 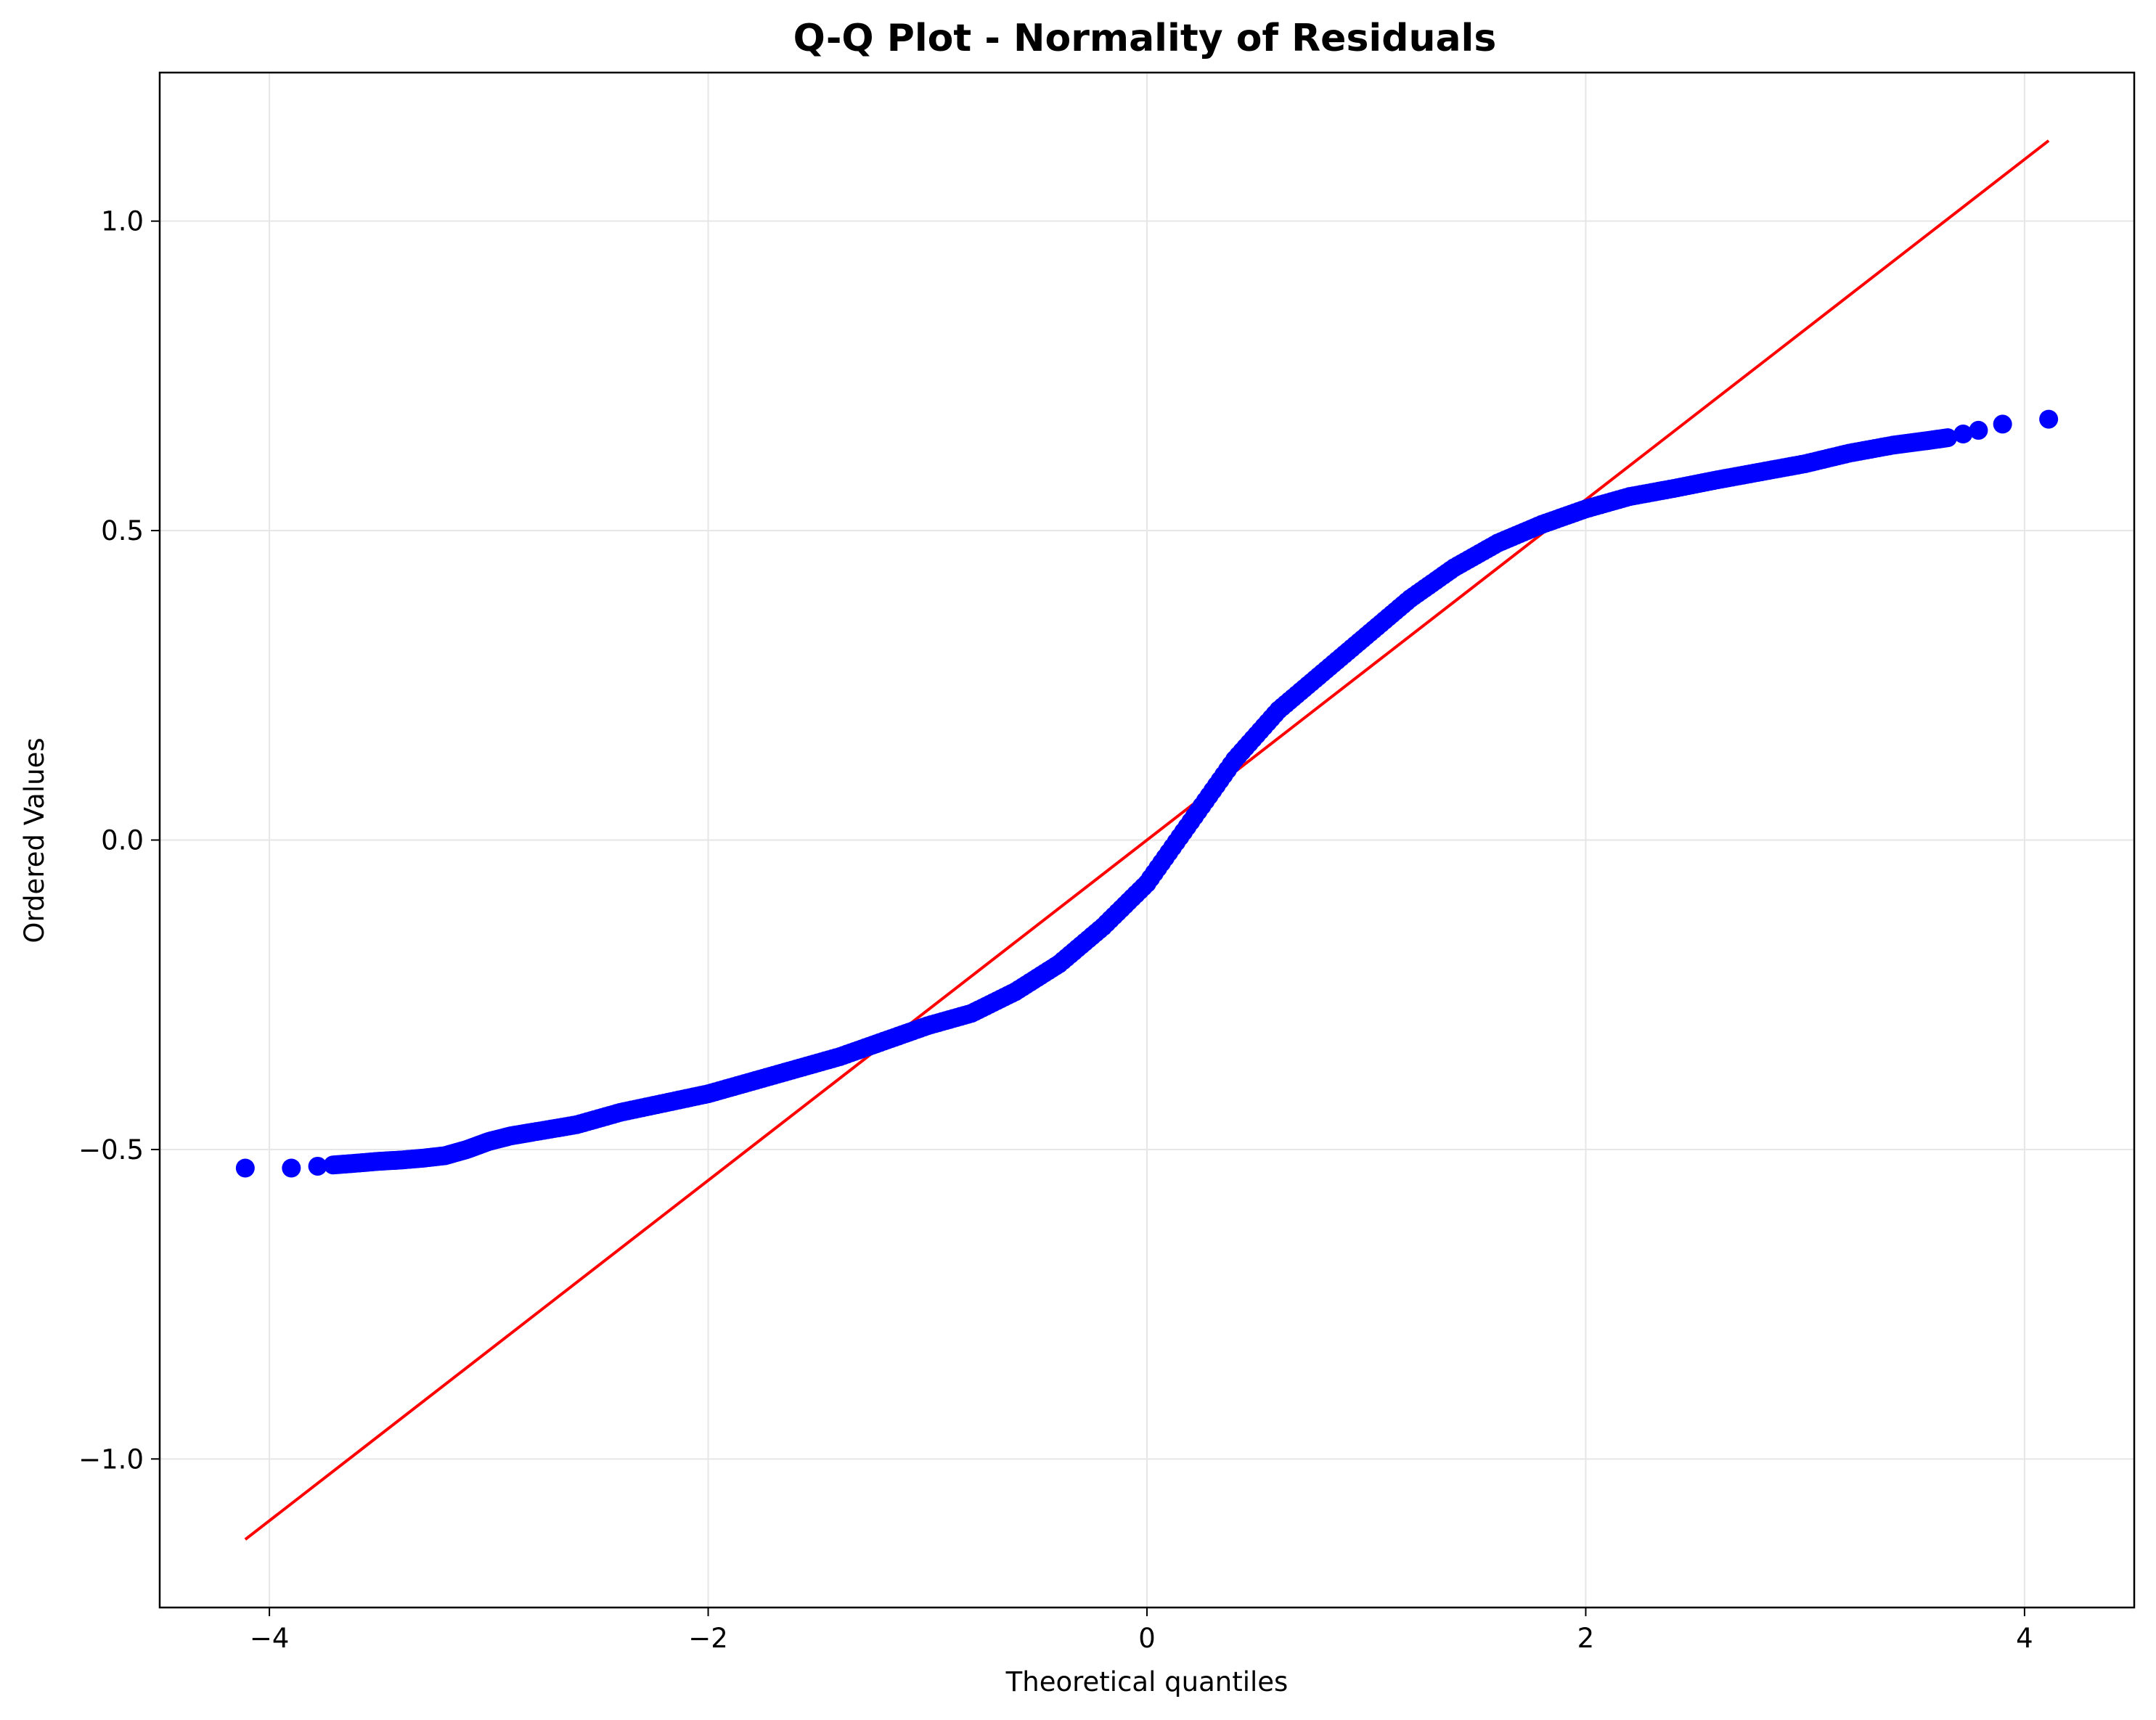 What do you see at coordinates (123, 530) in the screenshot?
I see `y-tick-label: 0.5` at bounding box center [123, 530].